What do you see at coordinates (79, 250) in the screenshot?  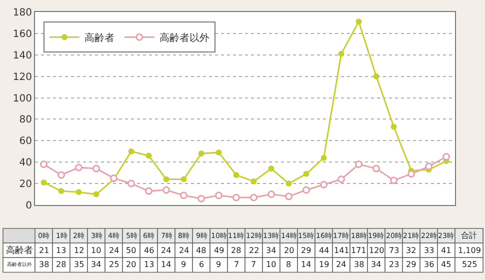 I see `data-label: 12` at bounding box center [79, 250].